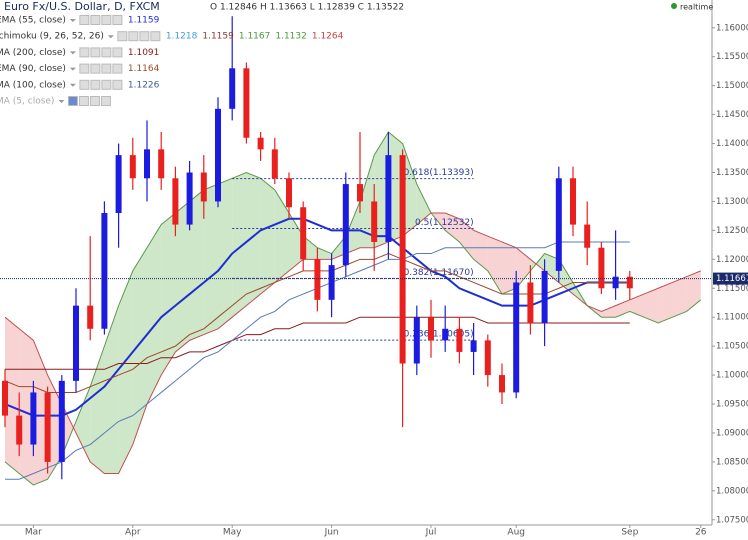  Describe the element at coordinates (144, 69) in the screenshot. I see `legend-value: 1.1164` at that location.